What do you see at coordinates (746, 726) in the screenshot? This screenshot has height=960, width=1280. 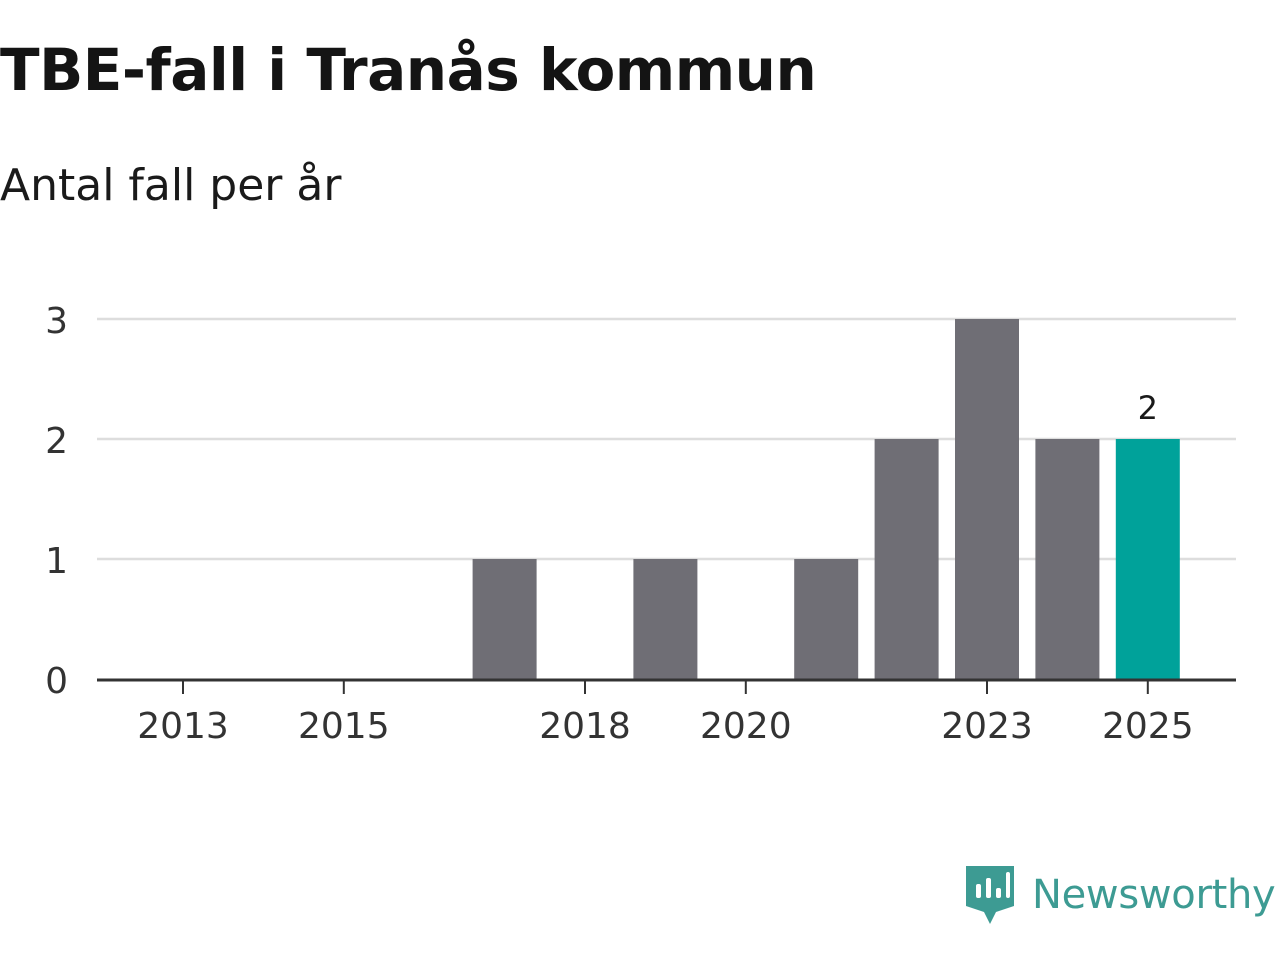 I see `x-tick-label-2020: 2020` at bounding box center [746, 726].